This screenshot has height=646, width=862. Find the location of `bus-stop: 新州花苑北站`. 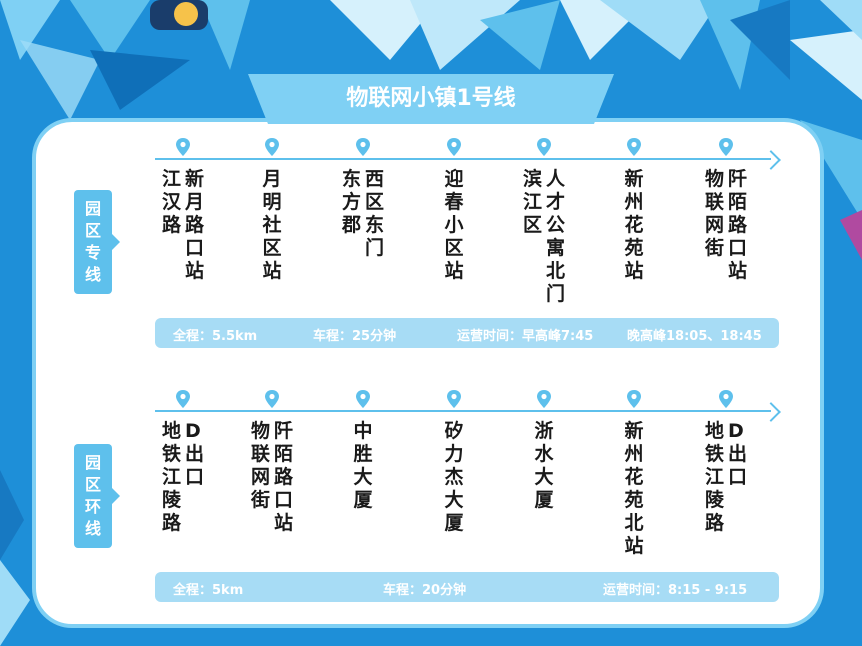

bus-stop: 新州花苑北站 is located at coordinates (634, 489).